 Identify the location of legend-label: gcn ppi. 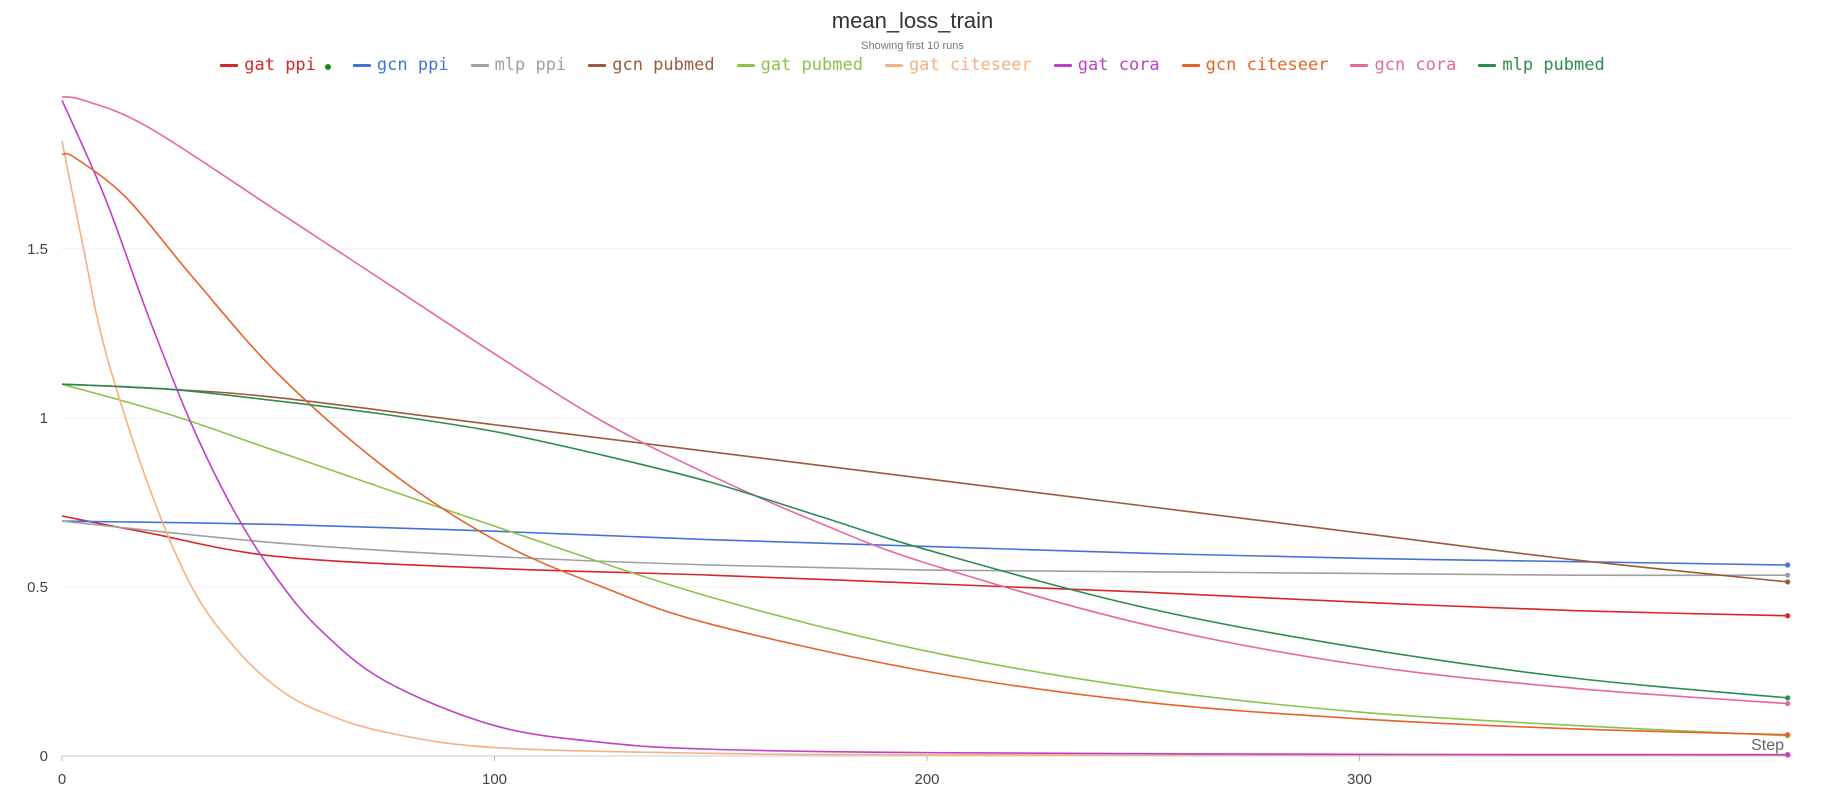
(412, 65).